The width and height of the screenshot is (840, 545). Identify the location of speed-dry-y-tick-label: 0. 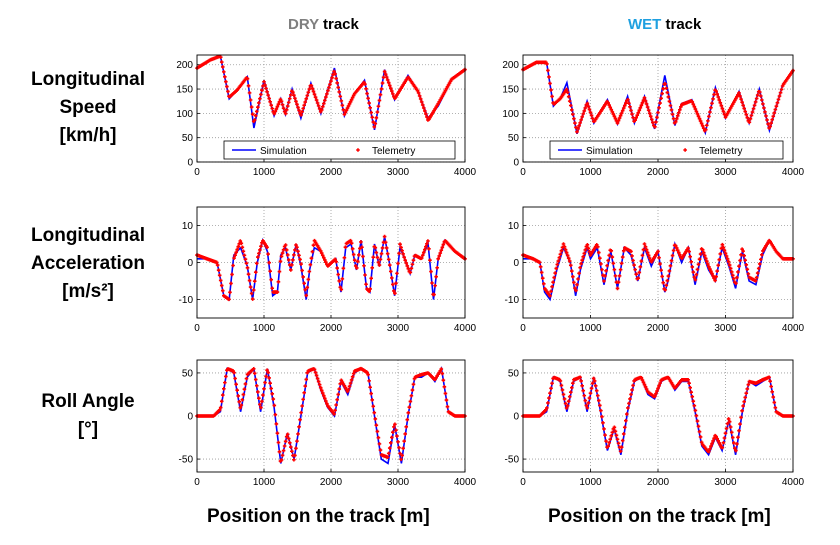
(190, 163).